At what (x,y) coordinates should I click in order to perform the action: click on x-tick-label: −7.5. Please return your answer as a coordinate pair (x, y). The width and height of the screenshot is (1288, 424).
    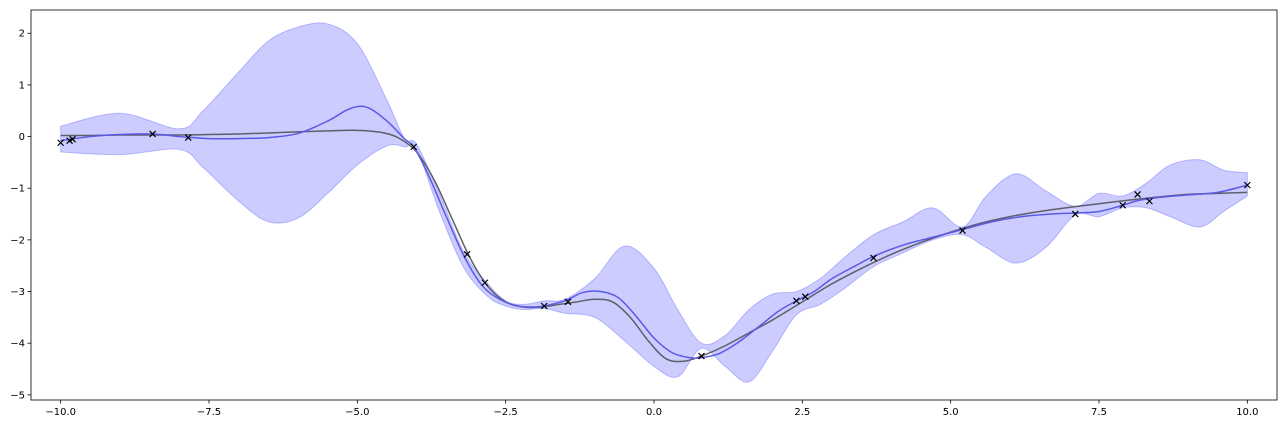
    Looking at the image, I should click on (209, 412).